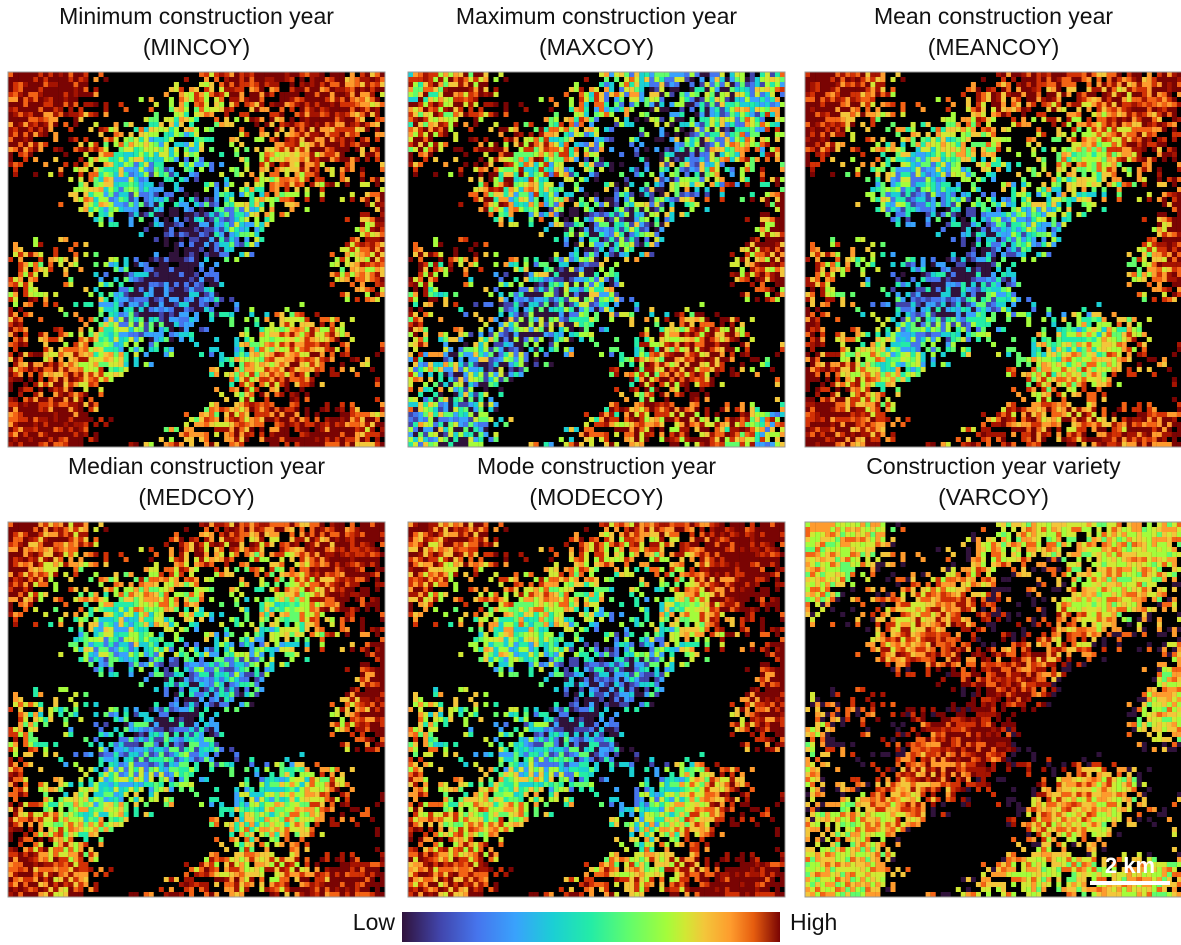 Image resolution: width=1181 pixels, height=945 pixels. Describe the element at coordinates (813, 922) in the screenshot. I see `colorbar-high: High` at that location.